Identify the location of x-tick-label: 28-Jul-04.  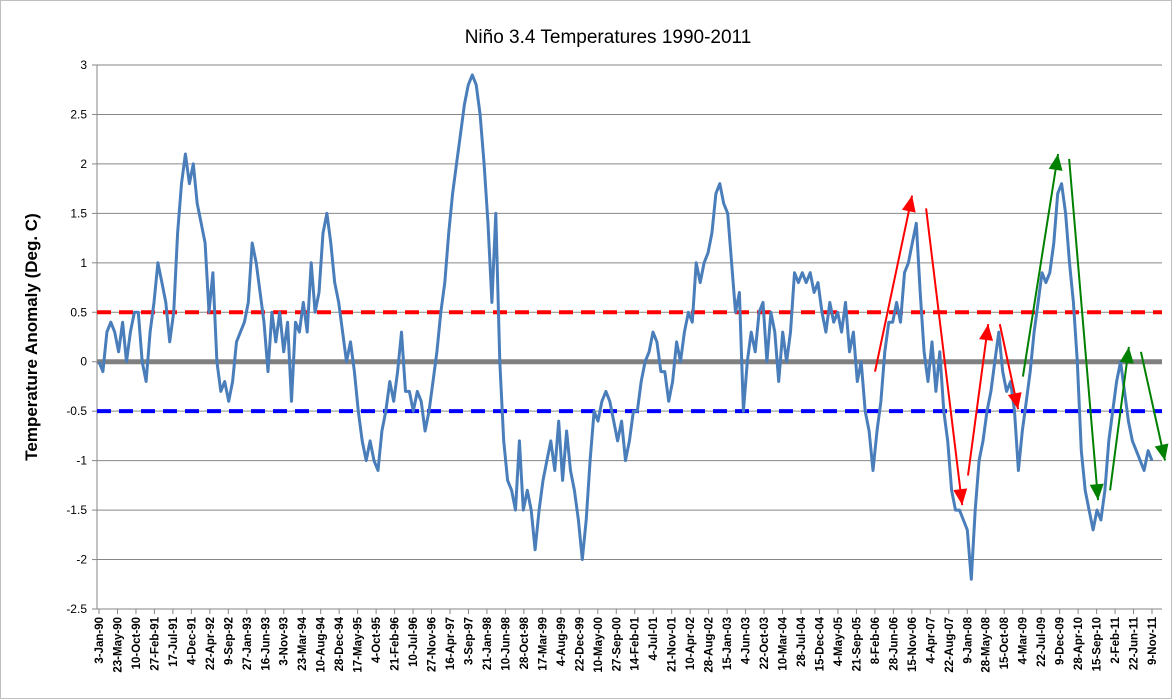
(802, 641).